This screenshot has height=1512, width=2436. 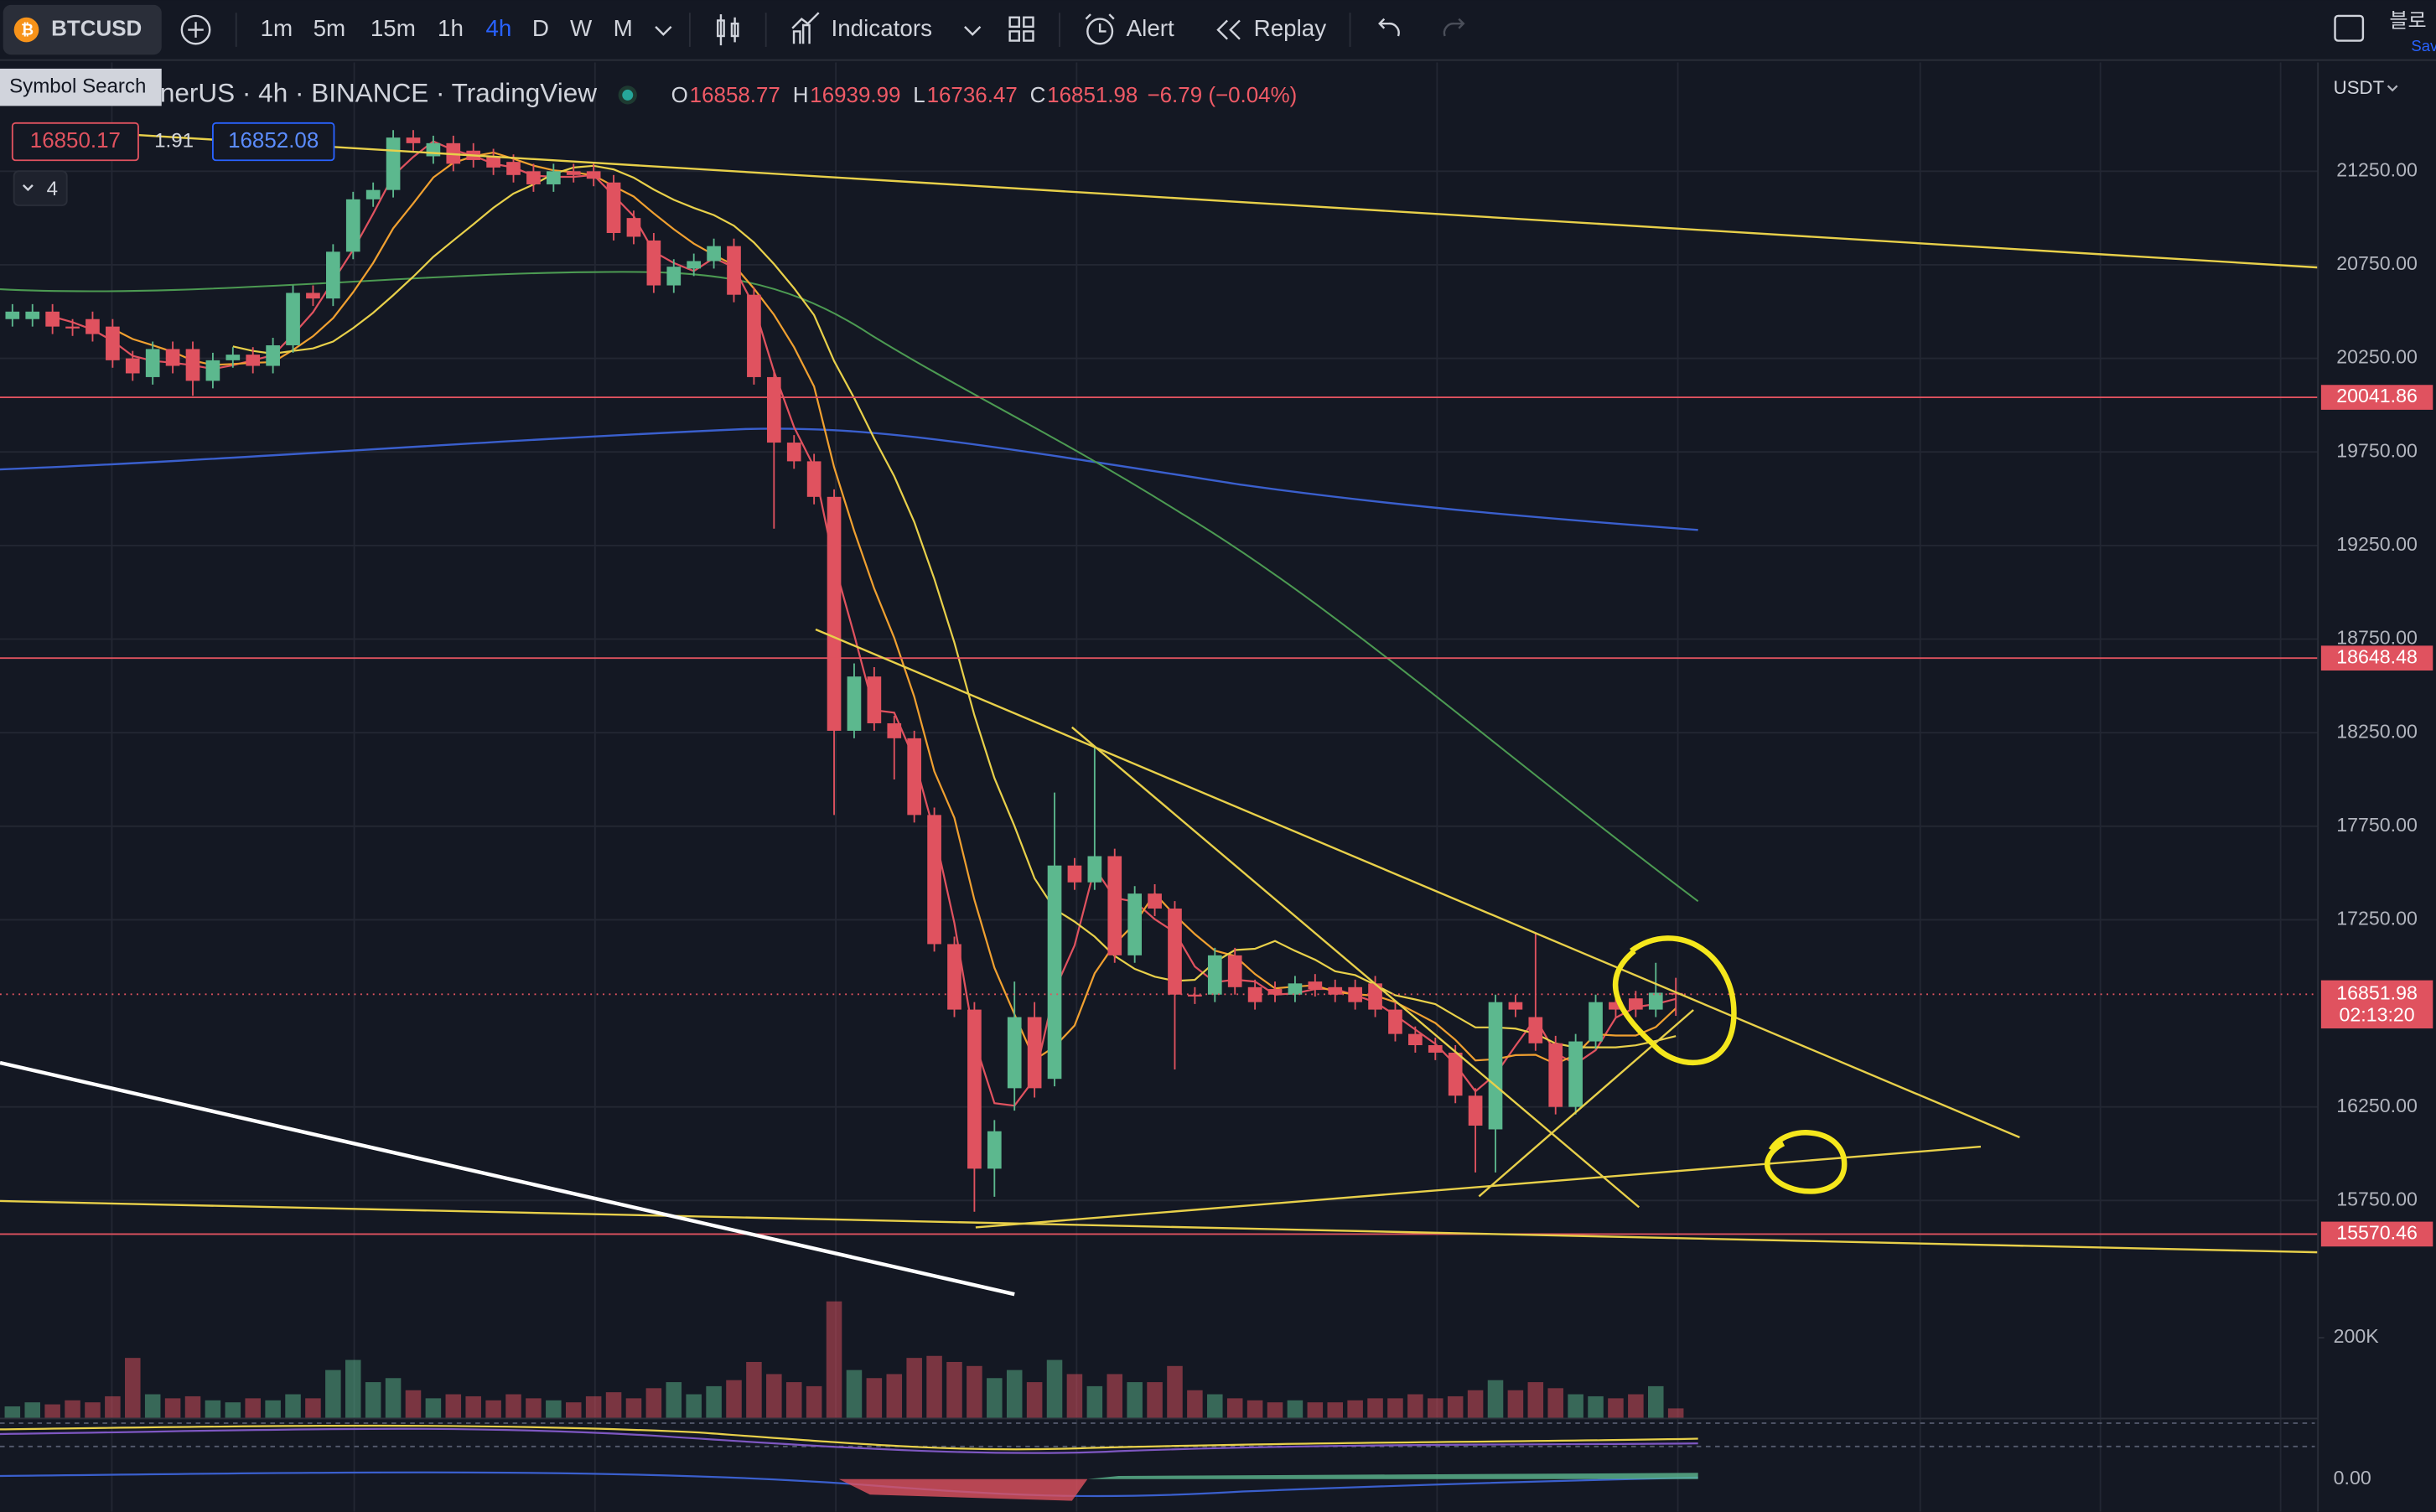 What do you see at coordinates (582, 28) in the screenshot?
I see `interval-button: W` at bounding box center [582, 28].